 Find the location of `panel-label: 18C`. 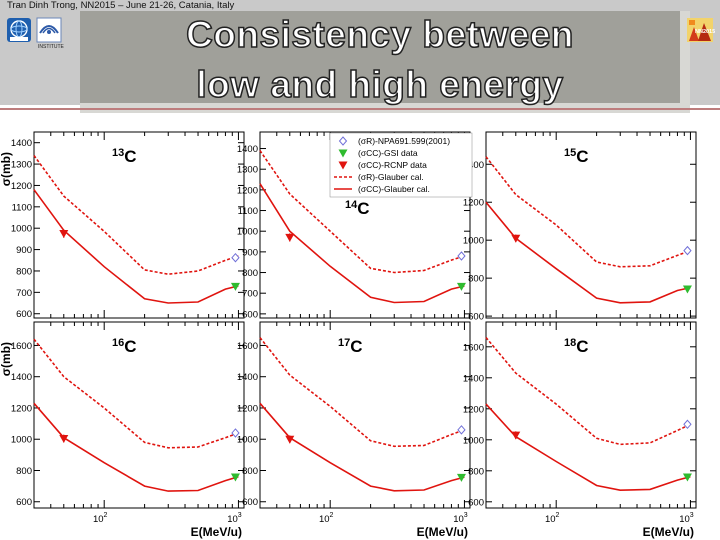

panel-label: 18C is located at coordinates (576, 346).